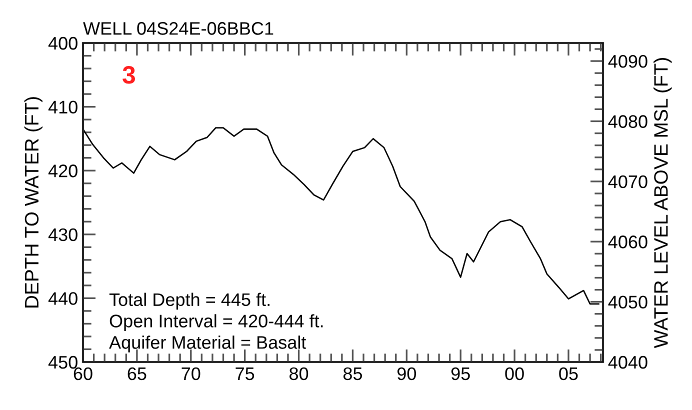 This screenshot has width=692, height=410. I want to click on x-tick-label: 95, so click(460, 373).